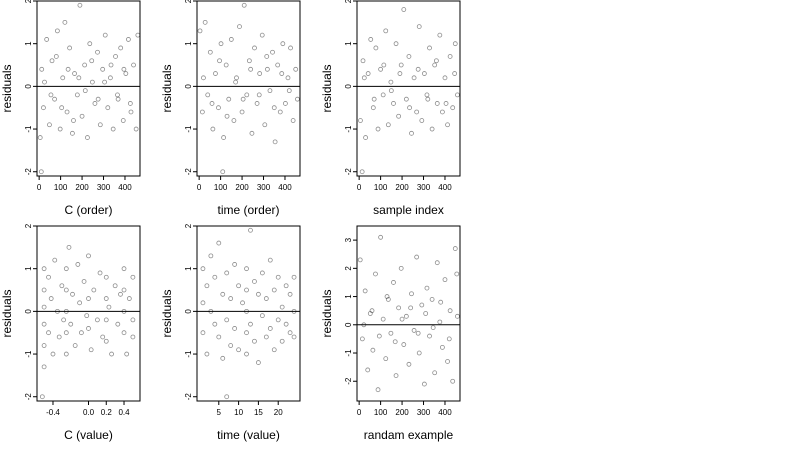 This screenshot has width=800, height=450. What do you see at coordinates (82, 187) in the screenshot?
I see `x-tick-label: 200` at bounding box center [82, 187].